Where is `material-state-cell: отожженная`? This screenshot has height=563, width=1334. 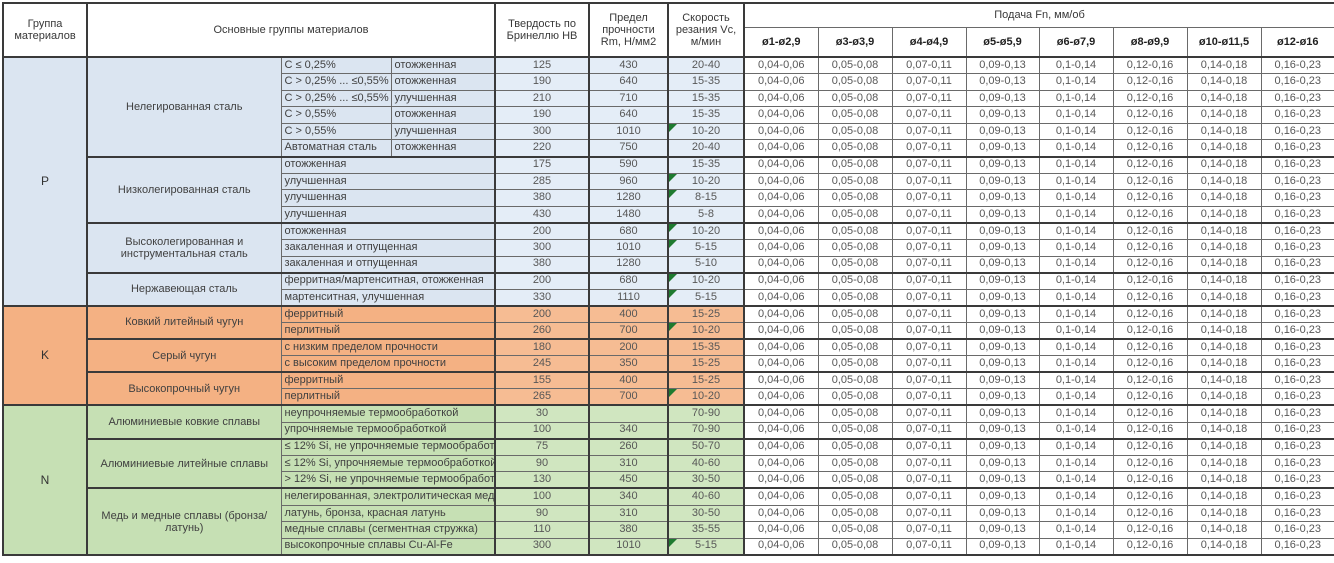 material-state-cell: отожженная is located at coordinates (443, 148).